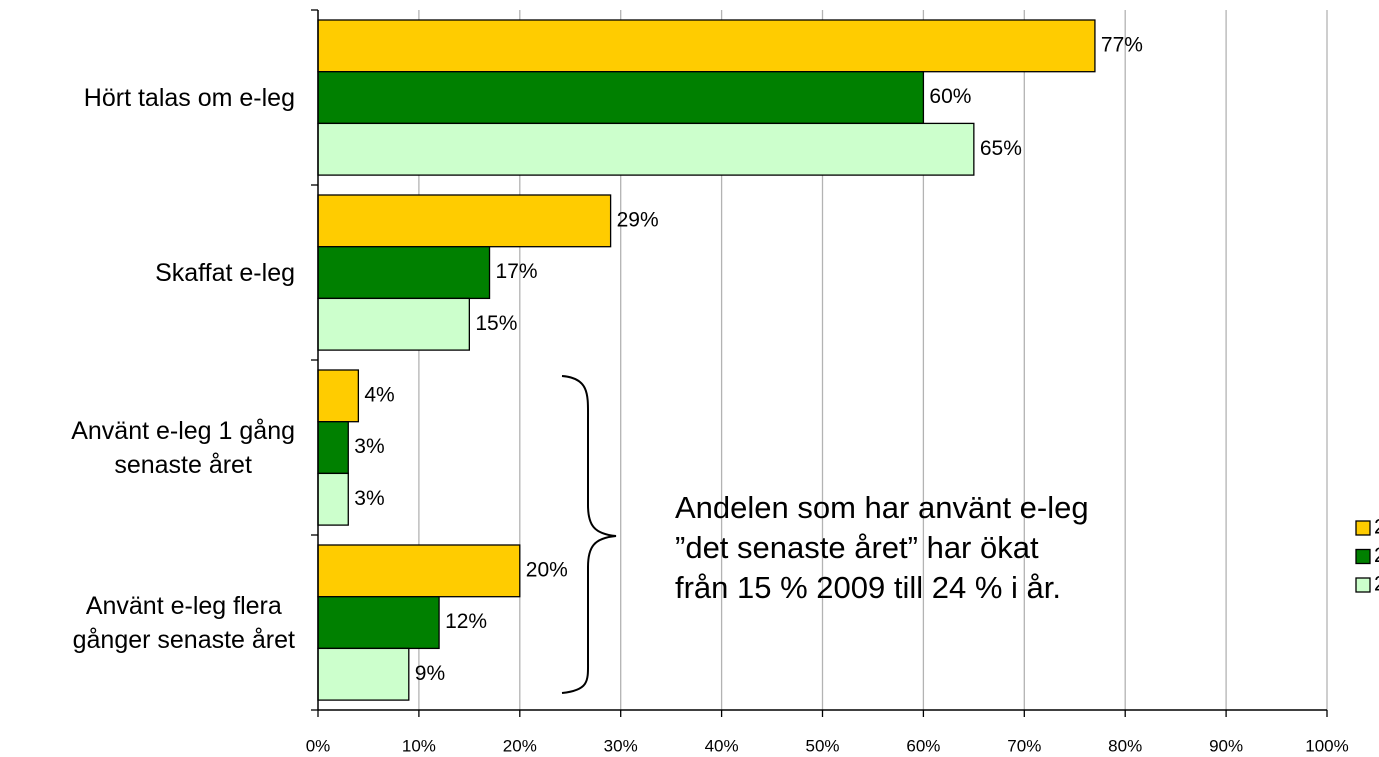  I want to click on value-label: 77%, so click(1122, 44).